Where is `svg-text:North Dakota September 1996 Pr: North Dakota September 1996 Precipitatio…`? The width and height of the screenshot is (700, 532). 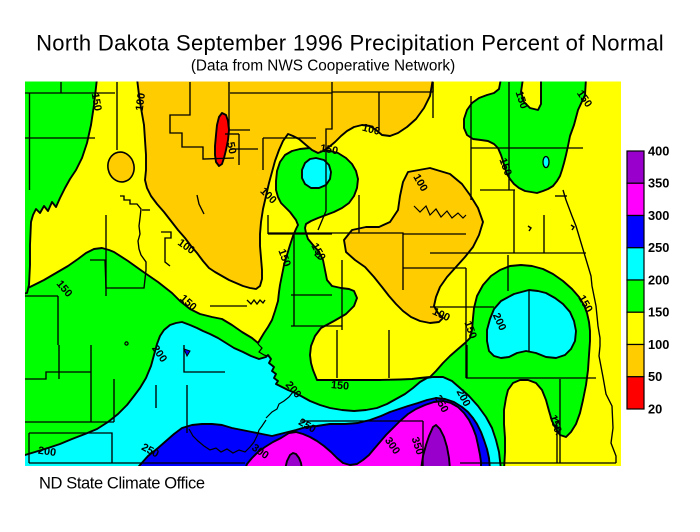
svg-text:North Dakota September 1996 Pr: North Dakota September 1996 Precipitatio… is located at coordinates (350, 43).